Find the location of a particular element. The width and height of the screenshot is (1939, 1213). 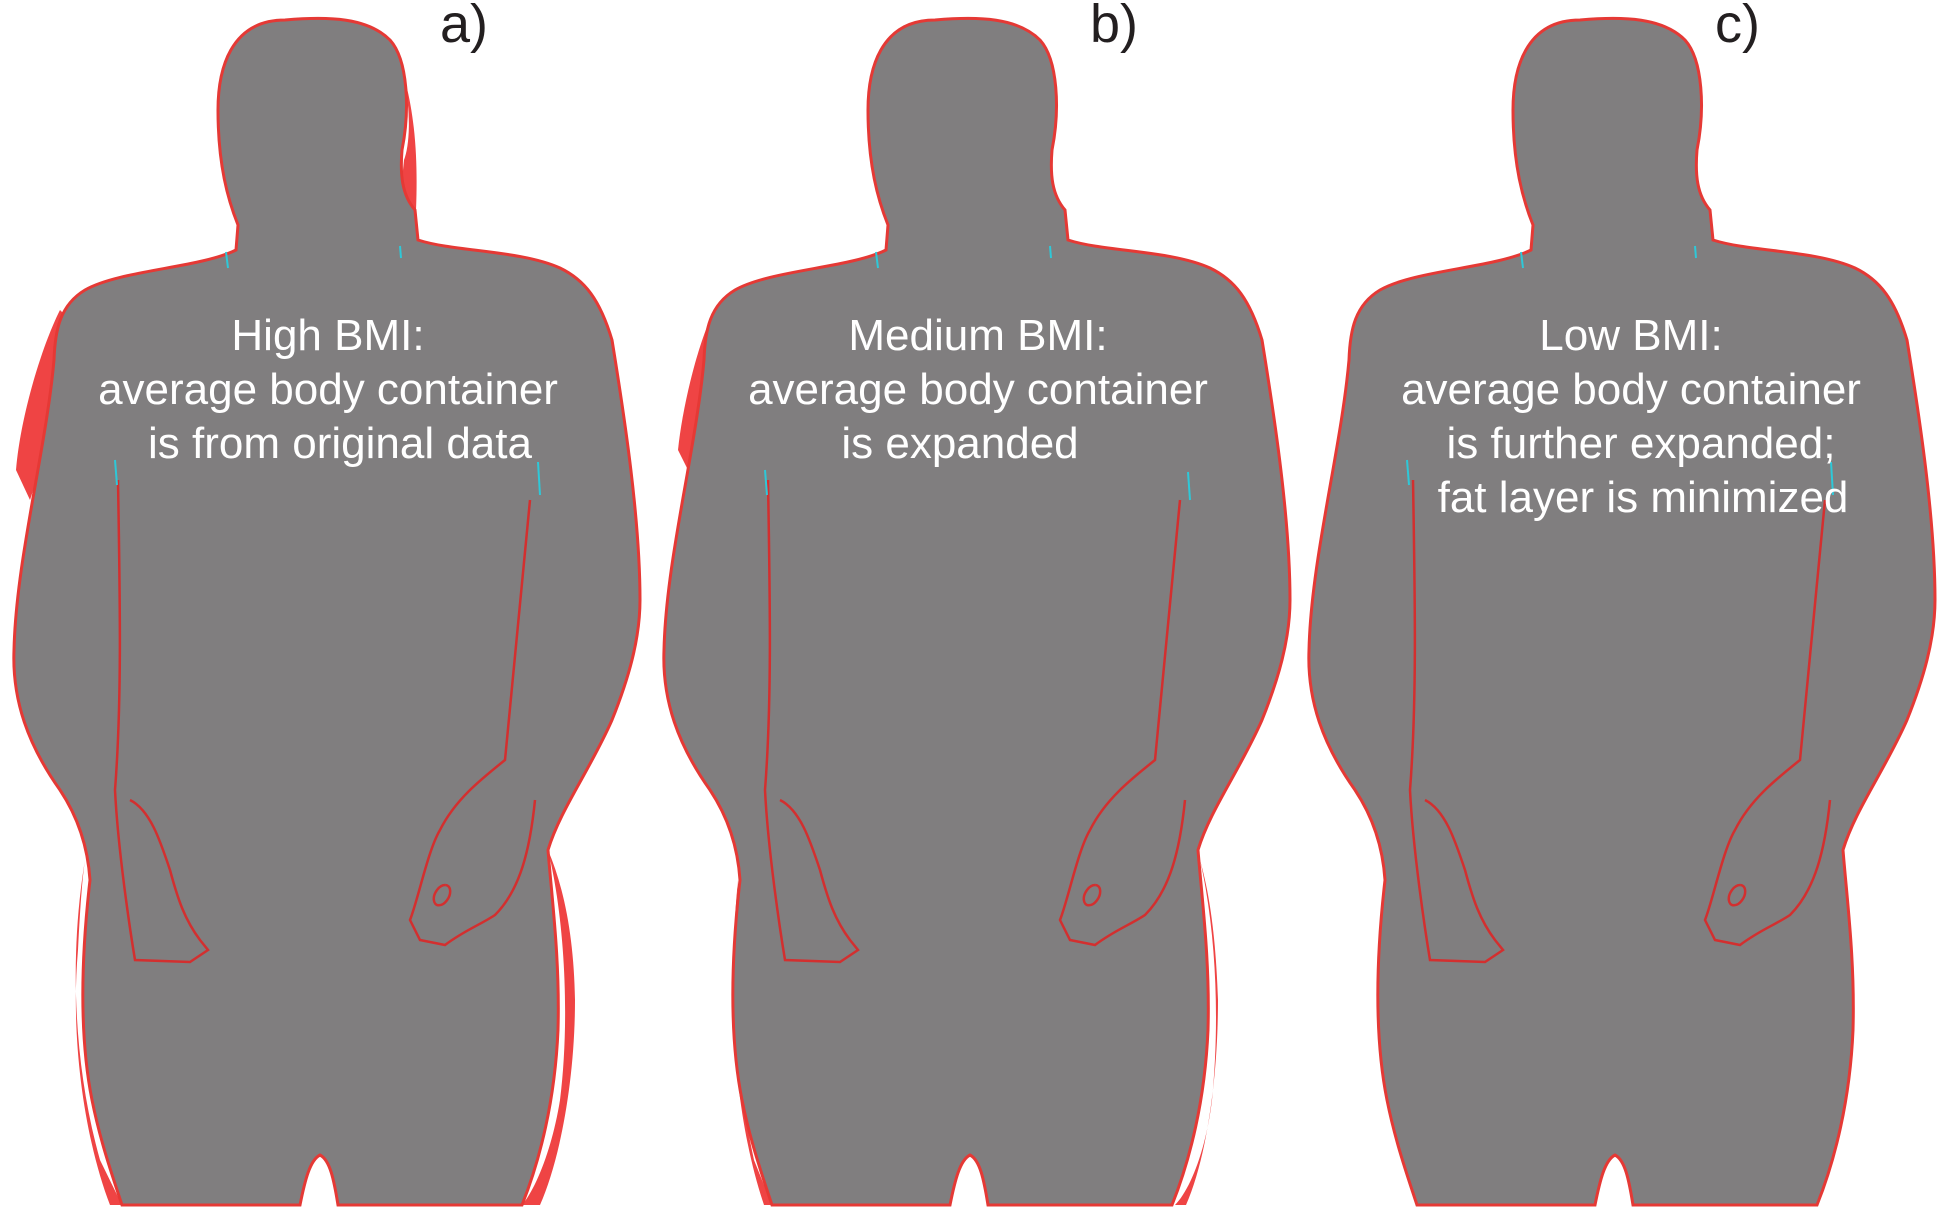

caption-c-line-2: average body container is located at coordinates (1631, 389).